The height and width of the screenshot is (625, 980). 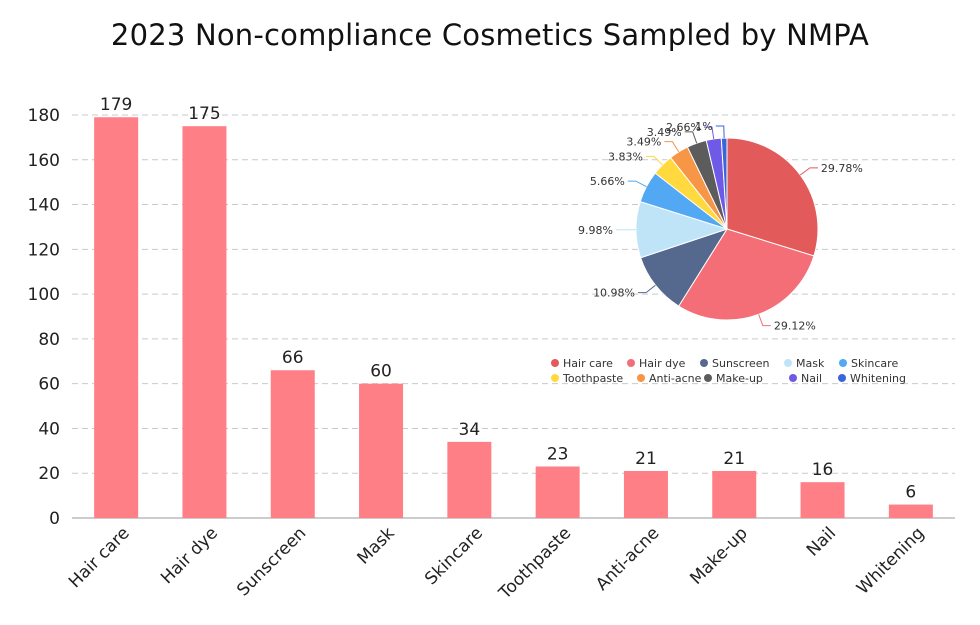 I want to click on x-tick-label: Anti-acne, so click(x=627, y=558).